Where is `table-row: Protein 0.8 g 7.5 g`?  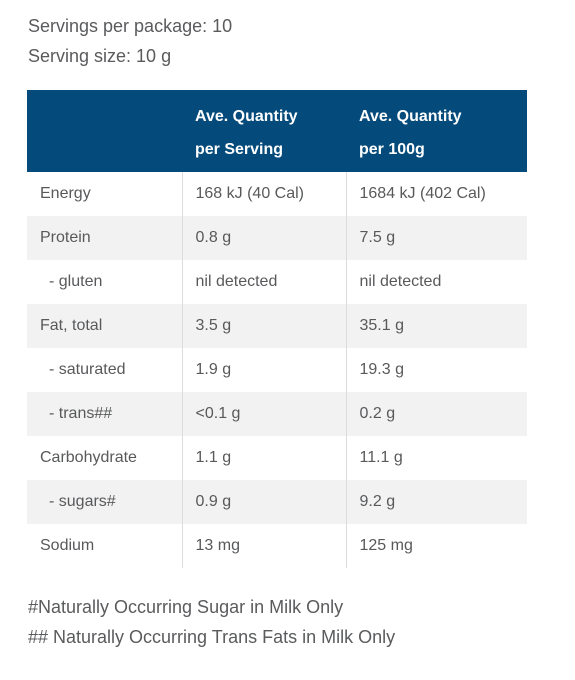
table-row: Protein 0.8 g 7.5 g is located at coordinates (277, 238).